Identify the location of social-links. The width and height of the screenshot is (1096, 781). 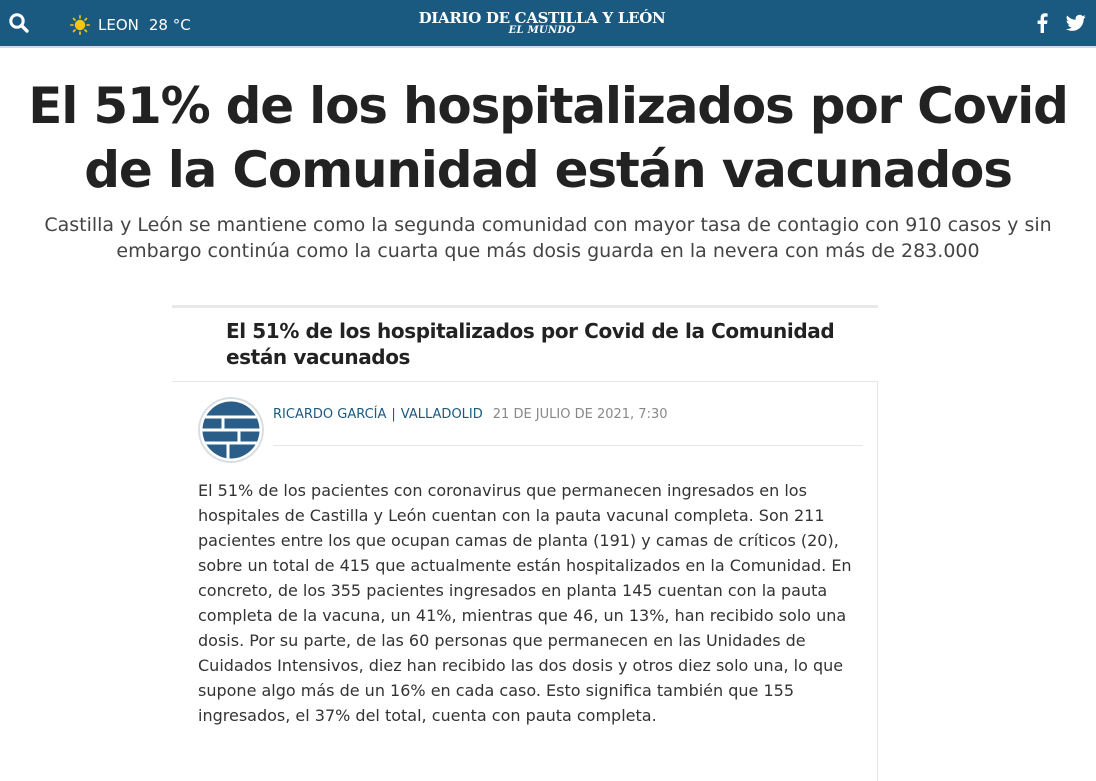
(1061, 23).